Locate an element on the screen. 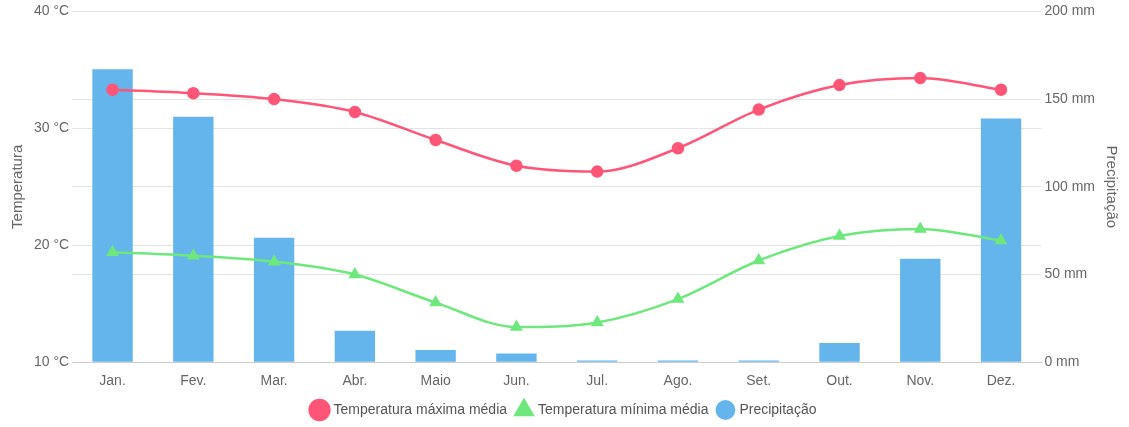 This screenshot has width=1129, height=427. y-axis-title: Temperatura is located at coordinates (17, 186).